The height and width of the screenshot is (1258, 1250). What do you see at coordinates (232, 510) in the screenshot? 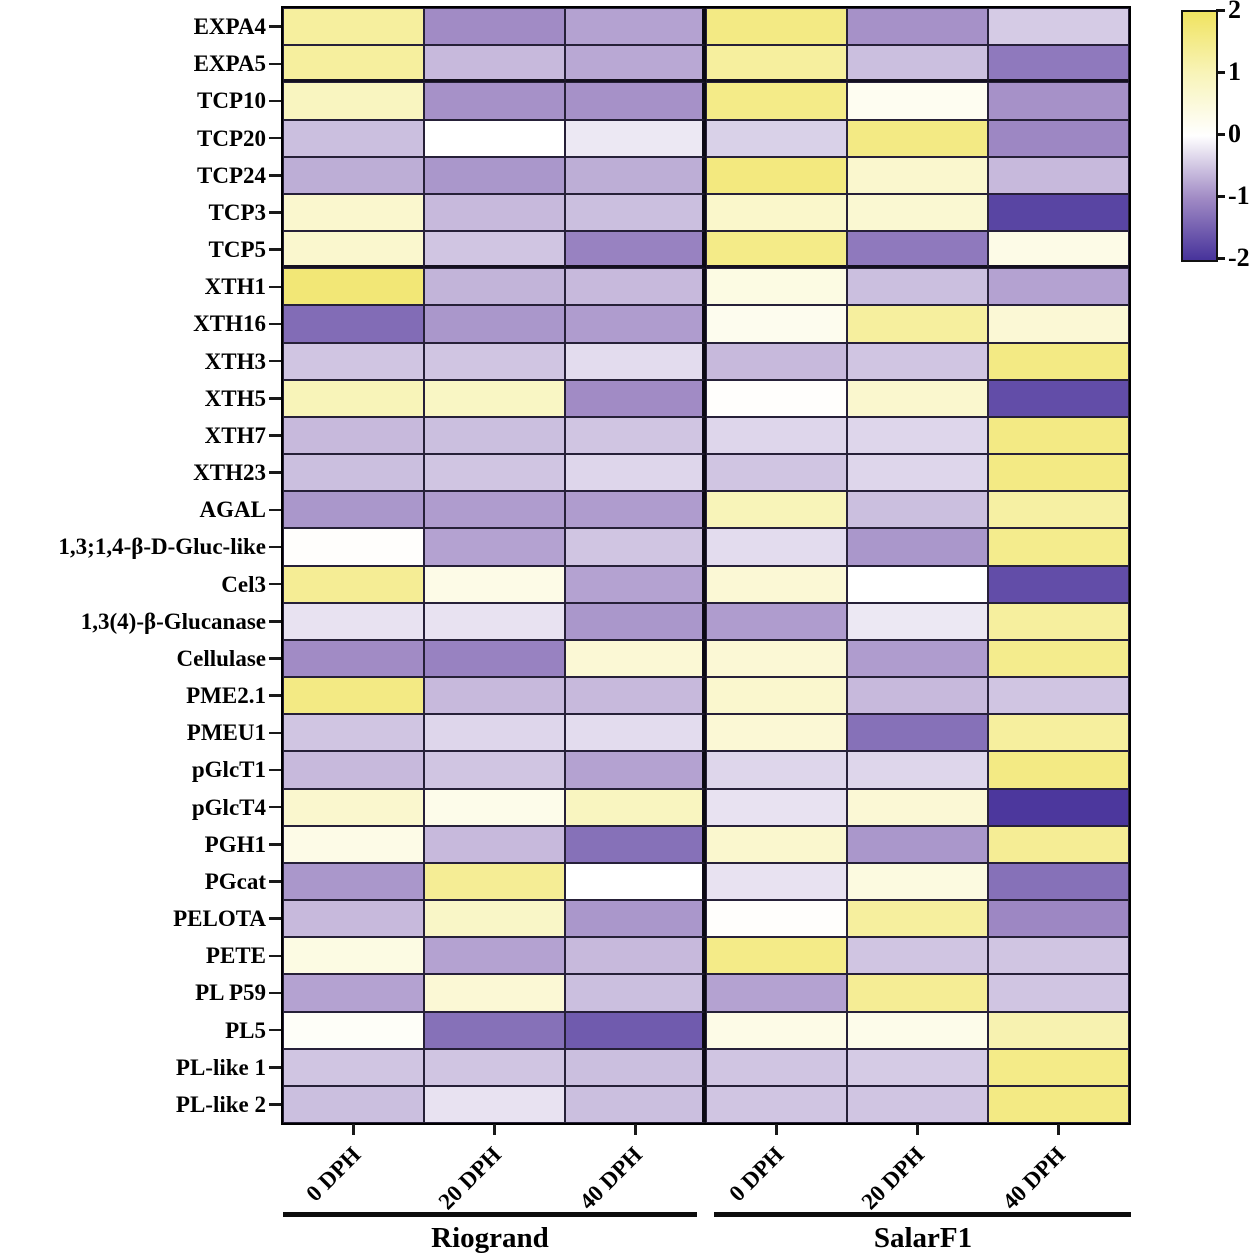
I see `row-label: AGAL` at bounding box center [232, 510].